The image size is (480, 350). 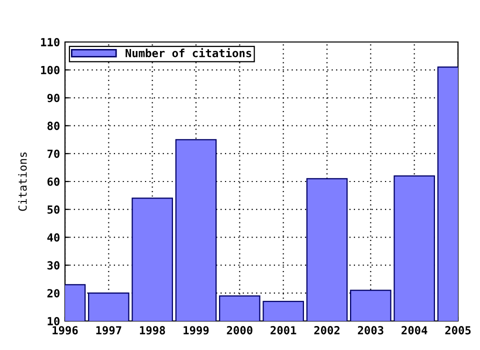 What do you see at coordinates (189, 53) in the screenshot?
I see `legend-label: Number of citations` at bounding box center [189, 53].